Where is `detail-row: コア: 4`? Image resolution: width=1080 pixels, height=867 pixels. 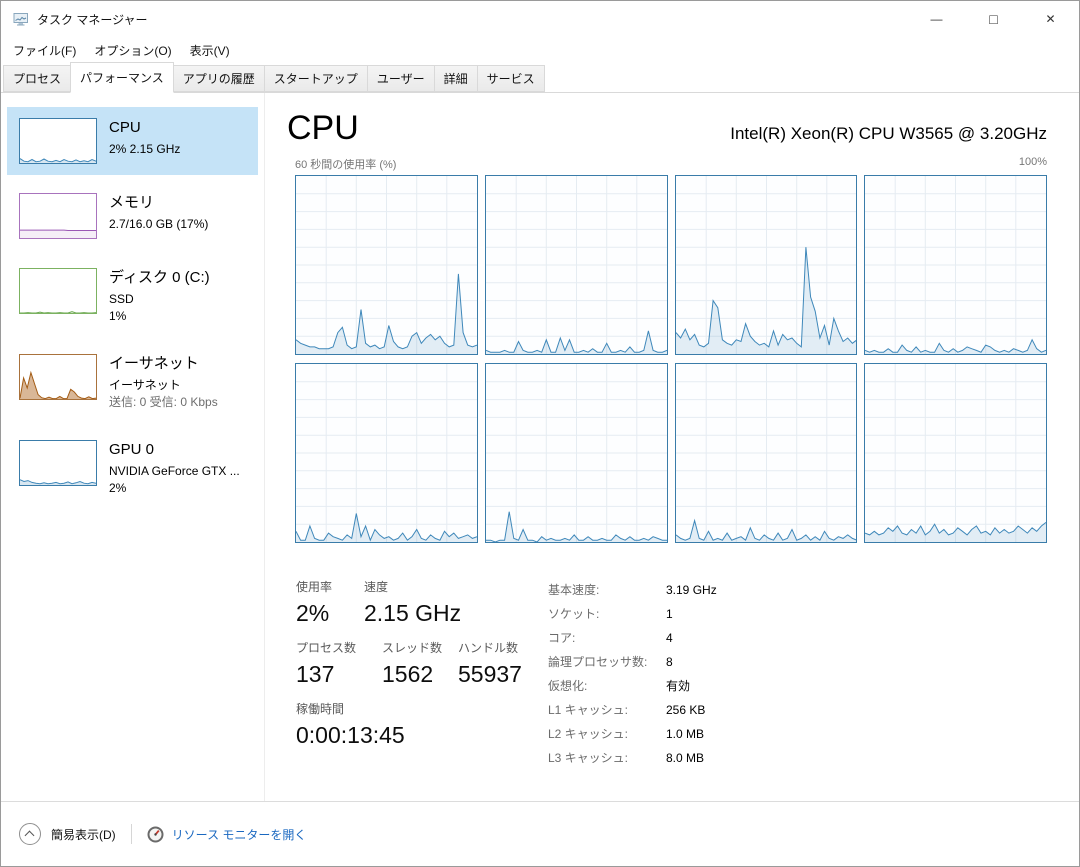 detail-row: コア: 4 is located at coordinates (610, 638).